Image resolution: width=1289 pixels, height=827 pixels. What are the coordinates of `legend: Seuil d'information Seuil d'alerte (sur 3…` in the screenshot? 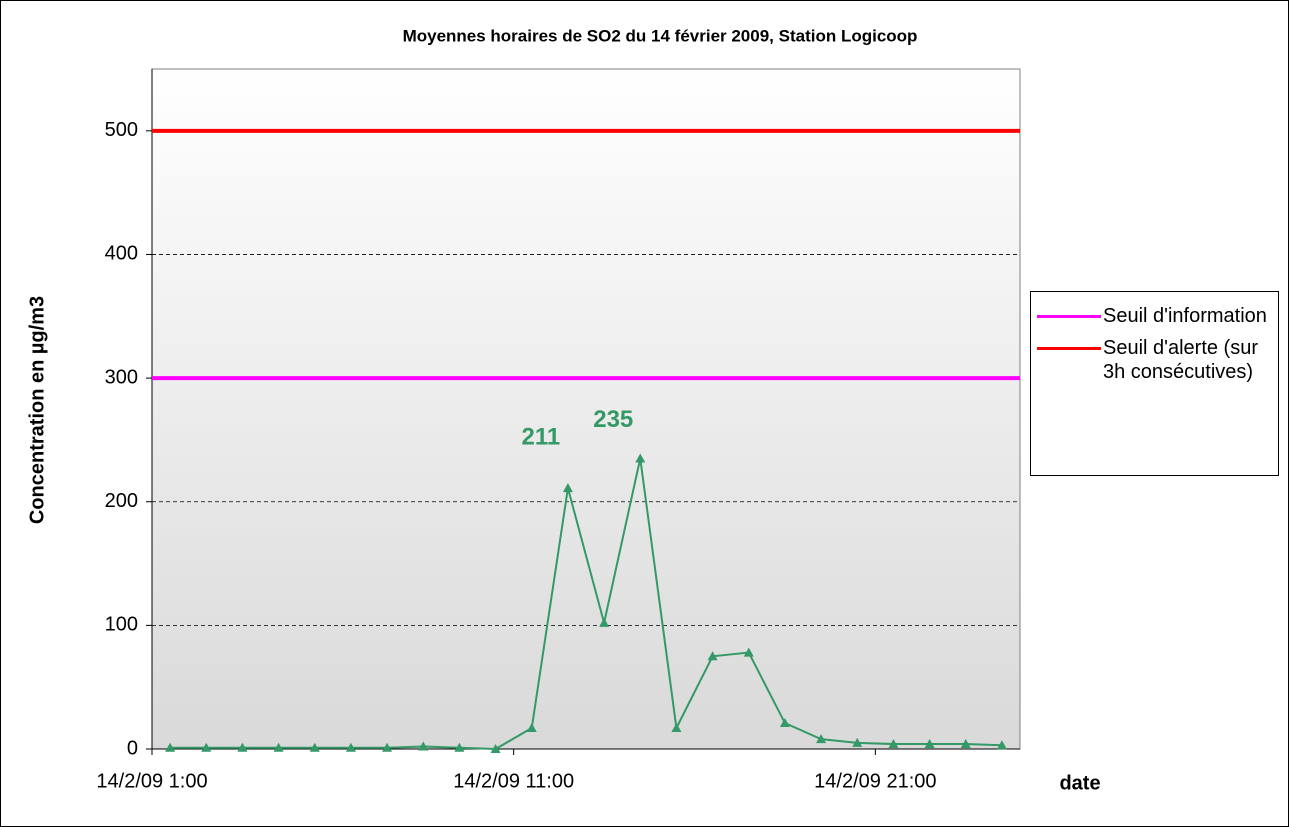 It's located at (1154, 383).